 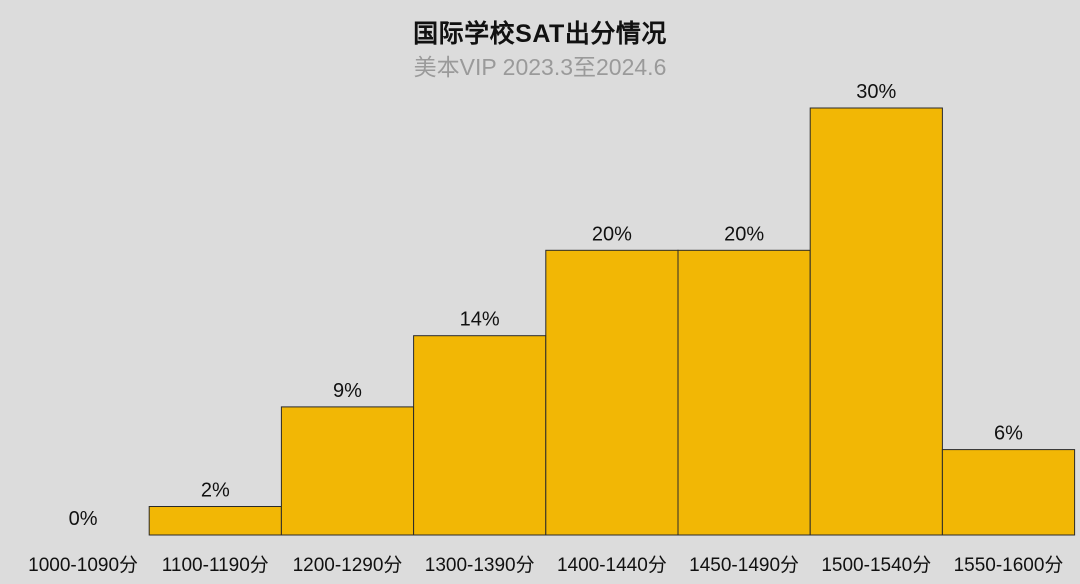 What do you see at coordinates (215, 565) in the screenshot?
I see `x-tick-label-2: 1100-1190分` at bounding box center [215, 565].